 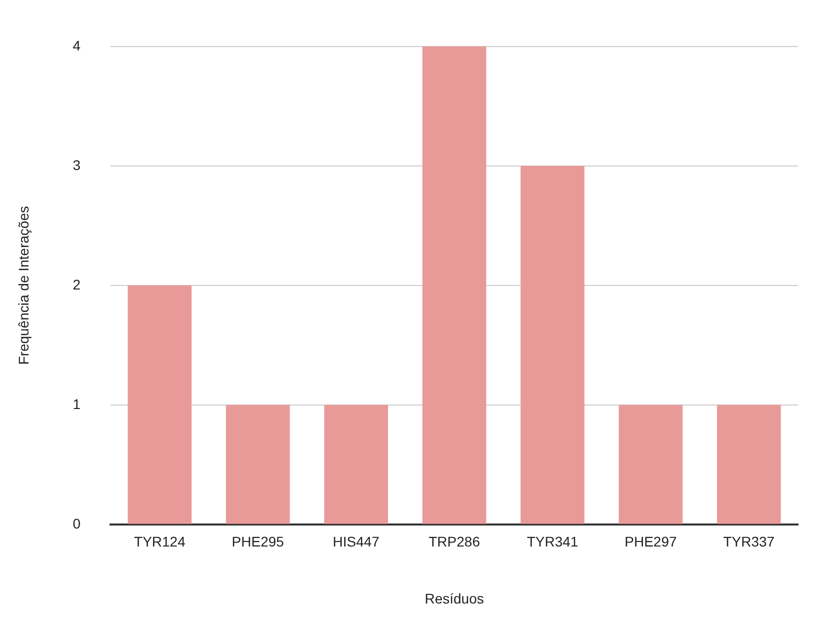 What do you see at coordinates (356, 542) in the screenshot?
I see `x-tick-label: HIS447` at bounding box center [356, 542].